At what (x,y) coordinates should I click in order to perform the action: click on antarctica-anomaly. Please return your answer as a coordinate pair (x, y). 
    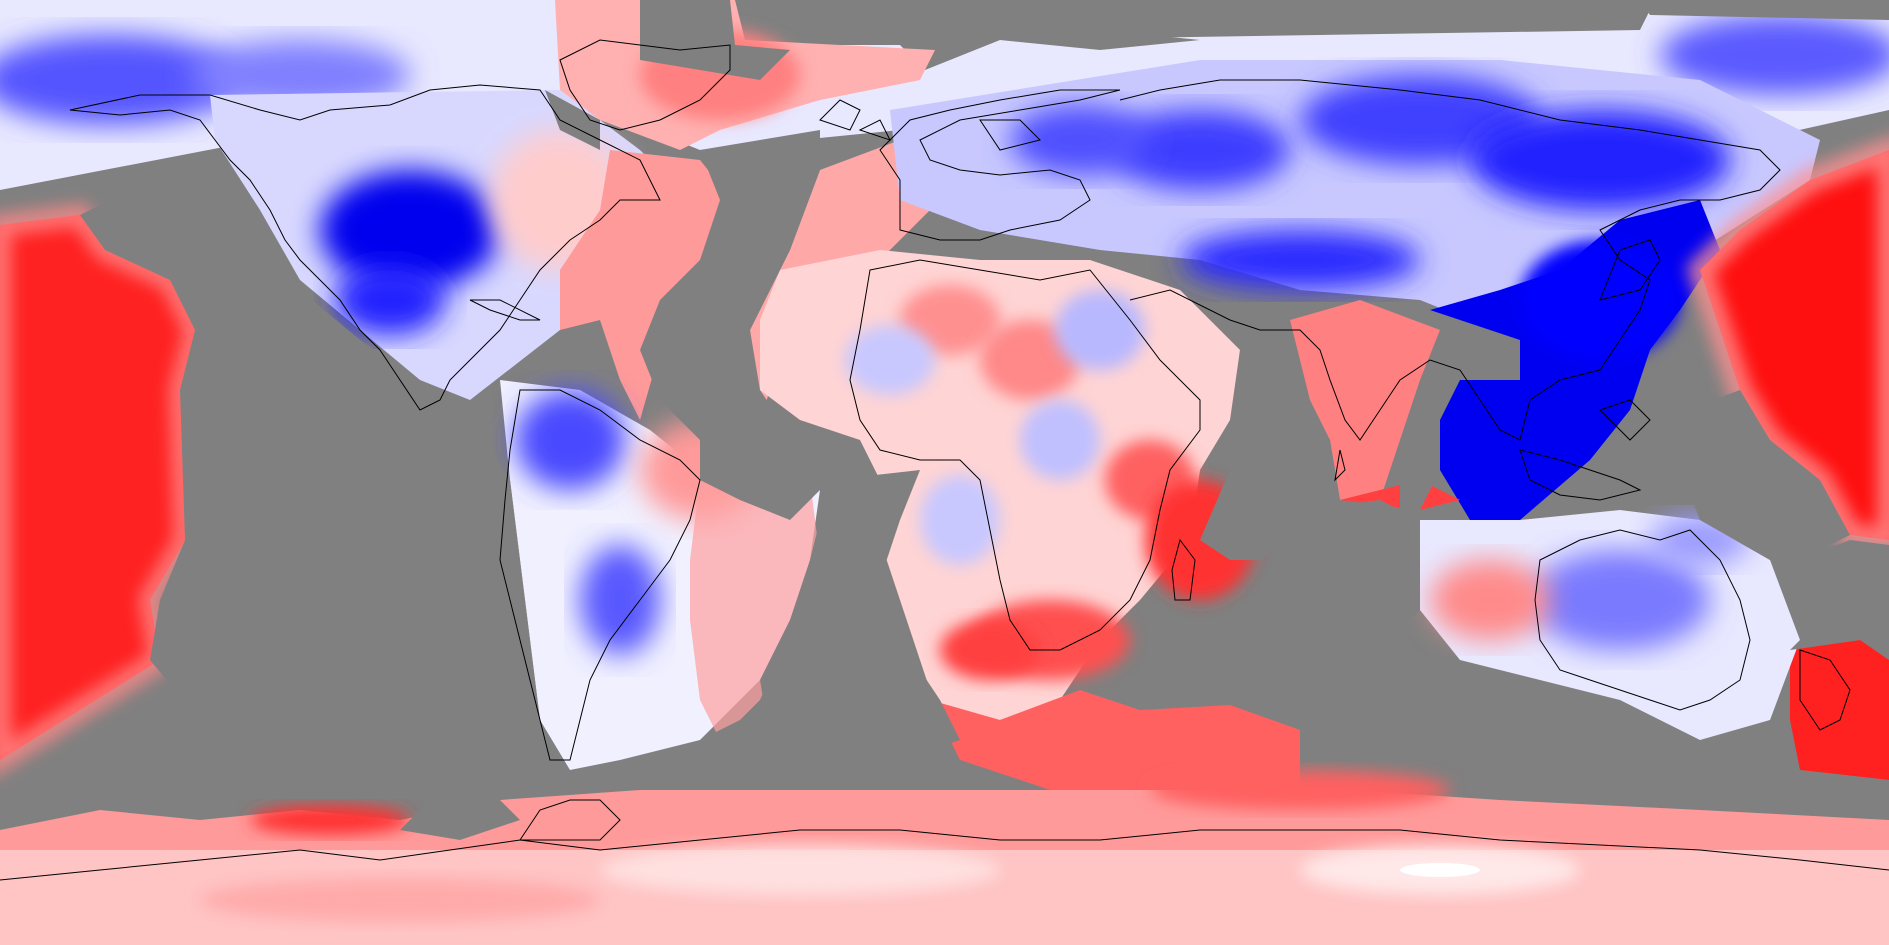
    Looking at the image, I should click on (944, 895).